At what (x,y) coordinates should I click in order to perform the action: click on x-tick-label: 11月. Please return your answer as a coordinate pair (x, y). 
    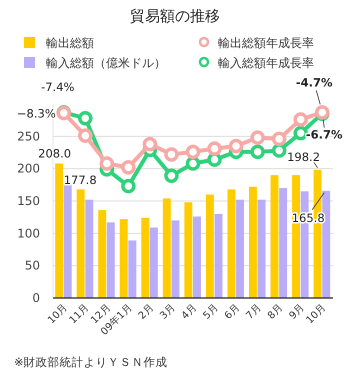
    Looking at the image, I should click on (80, 314).